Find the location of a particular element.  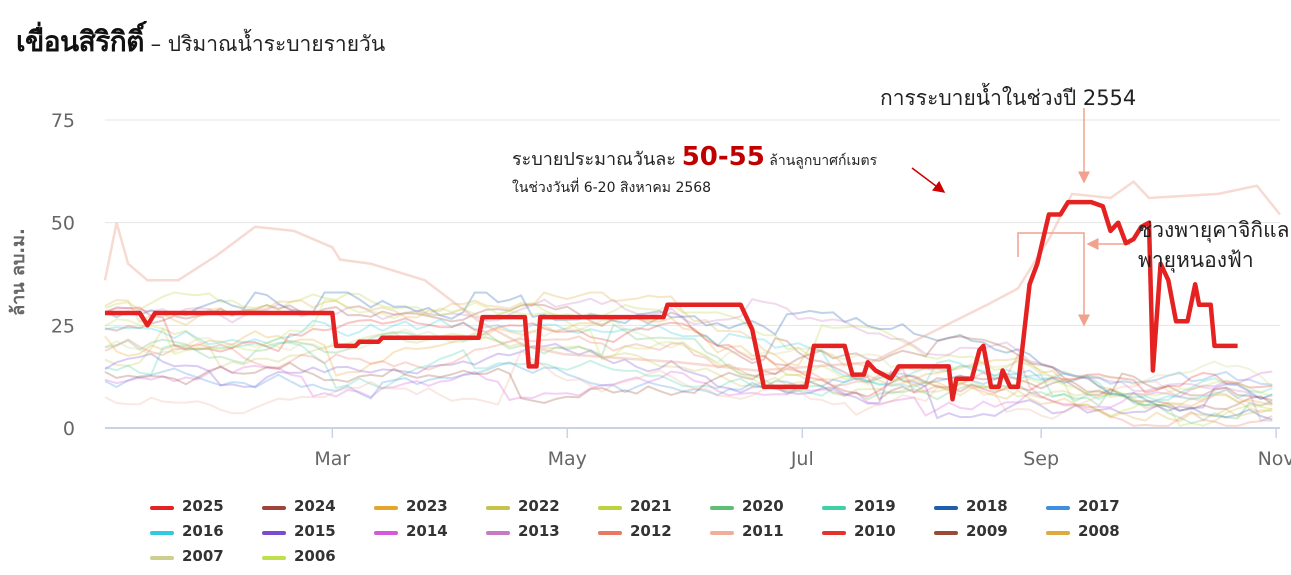

legend-item-2013: 2013 is located at coordinates (542, 534).